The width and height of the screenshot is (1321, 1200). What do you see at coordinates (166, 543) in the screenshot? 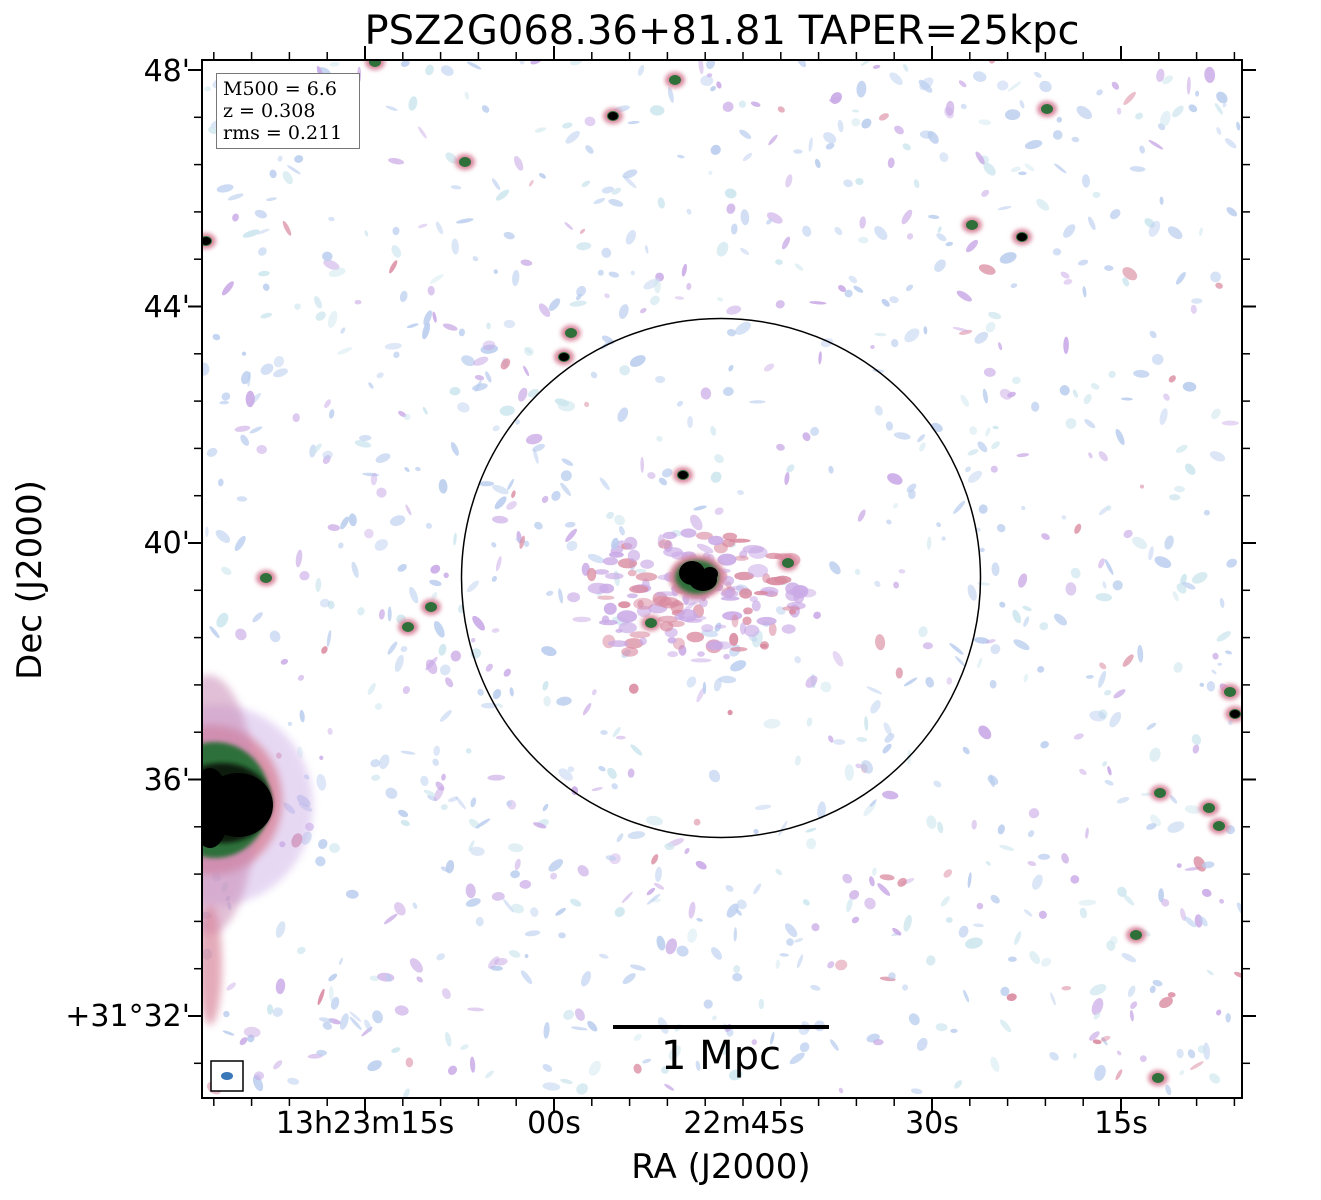
I see `dec-tick-40: 40'` at bounding box center [166, 543].